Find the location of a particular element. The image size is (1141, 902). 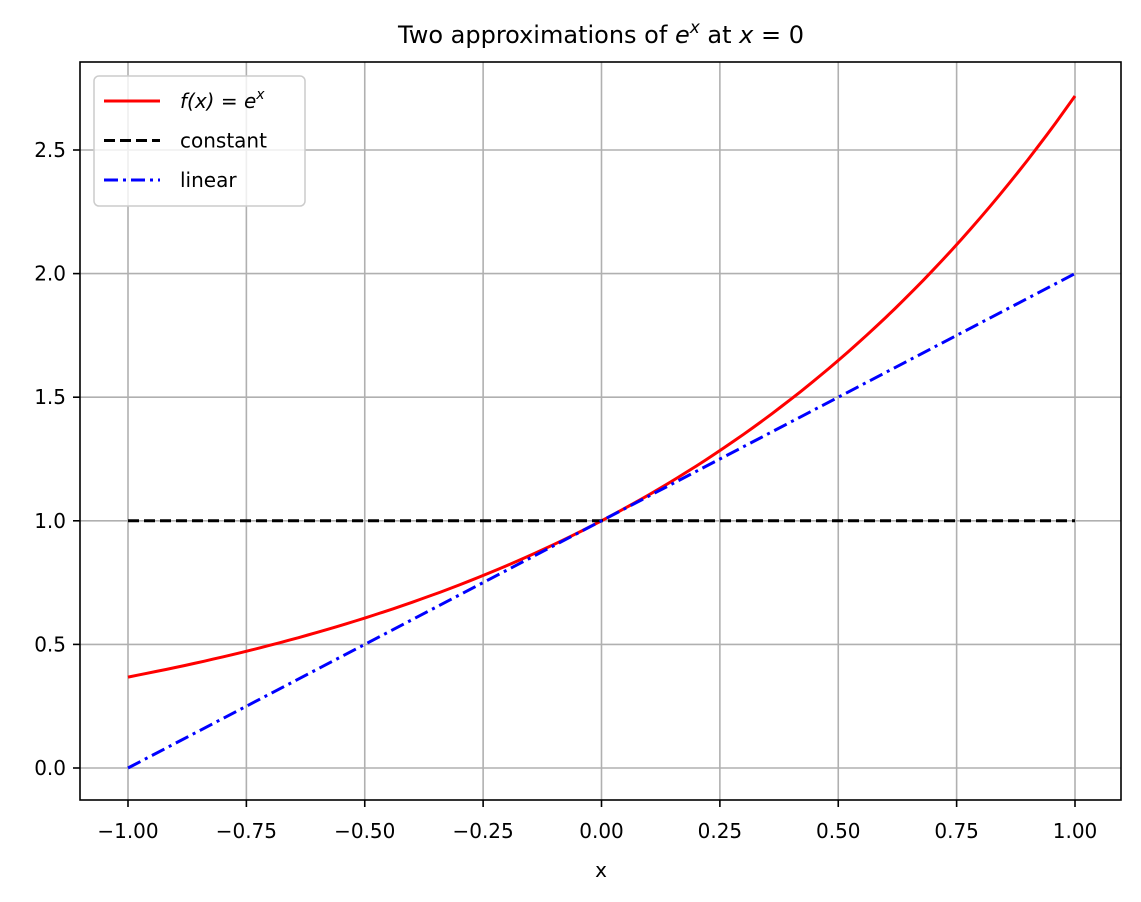

y-tick-label: 0.0 is located at coordinates (50, 768).